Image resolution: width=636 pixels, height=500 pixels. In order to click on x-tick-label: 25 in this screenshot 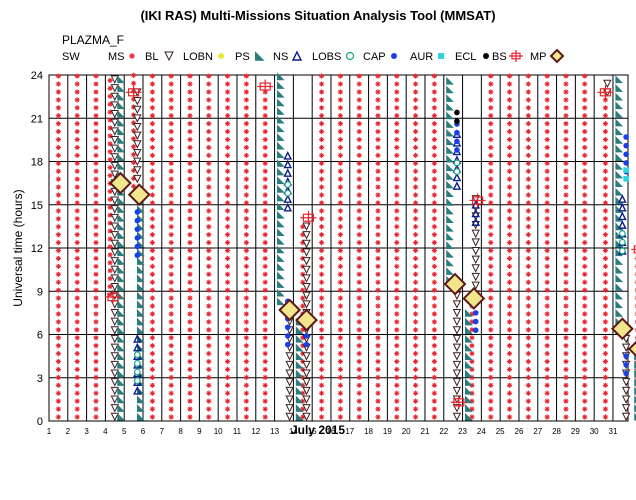, I will do `click(500, 431)`.